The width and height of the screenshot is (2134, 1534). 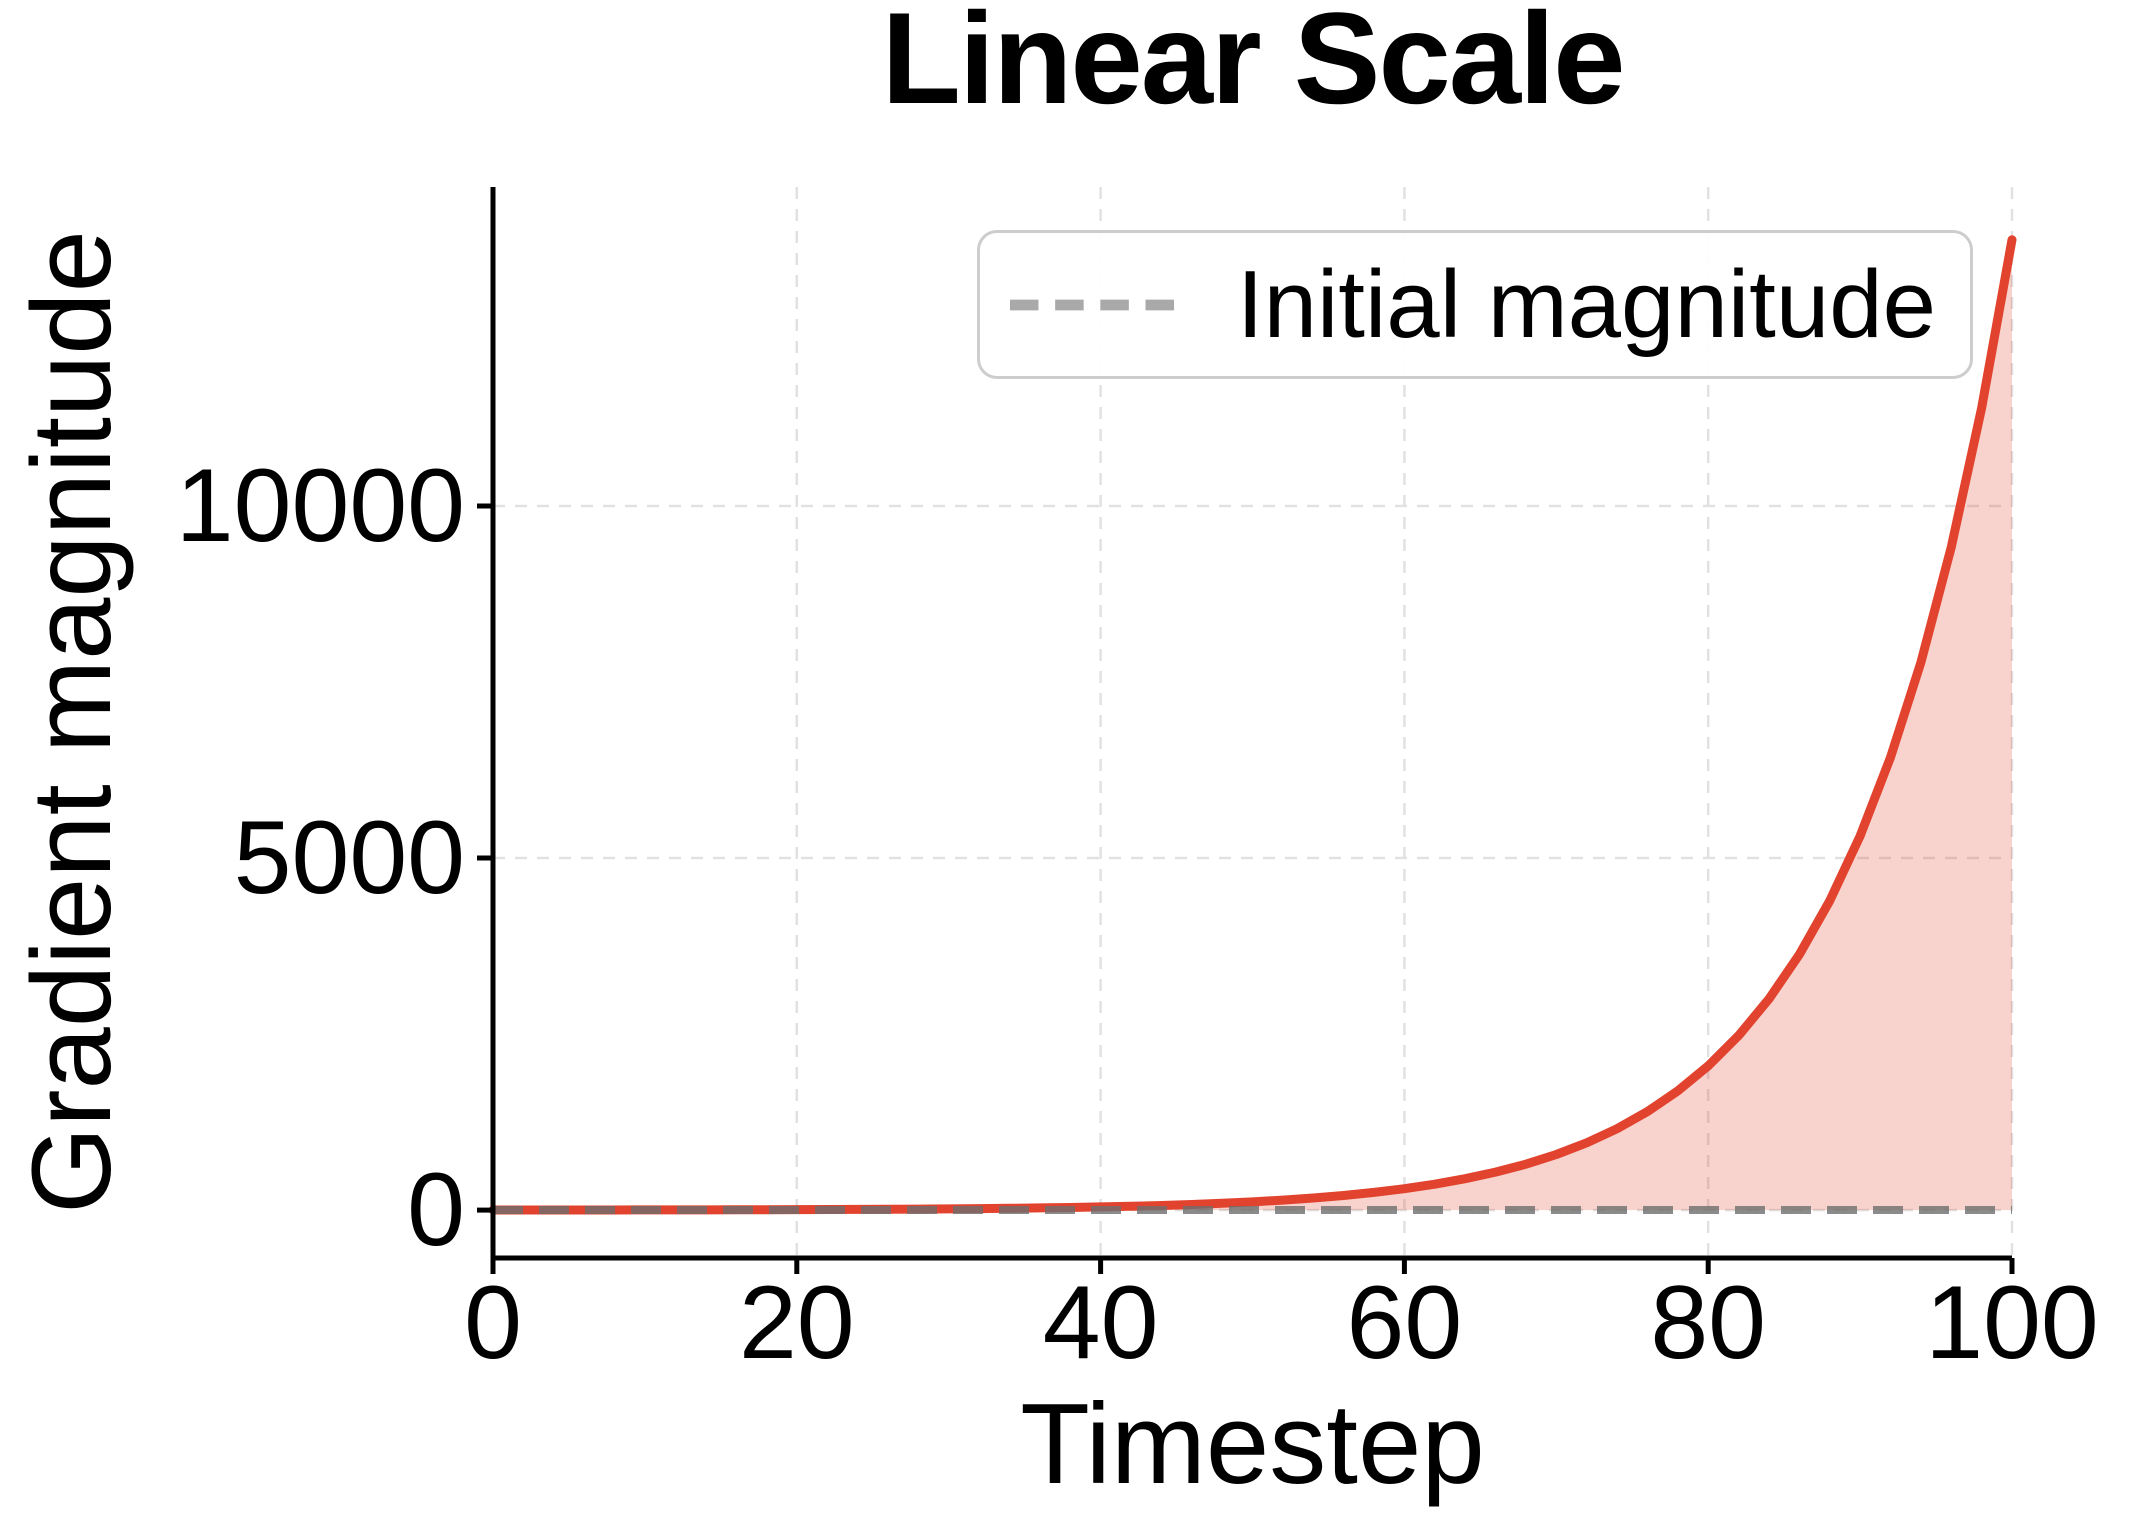 I want to click on chart-title: Linear Scale, so click(x=1253, y=65).